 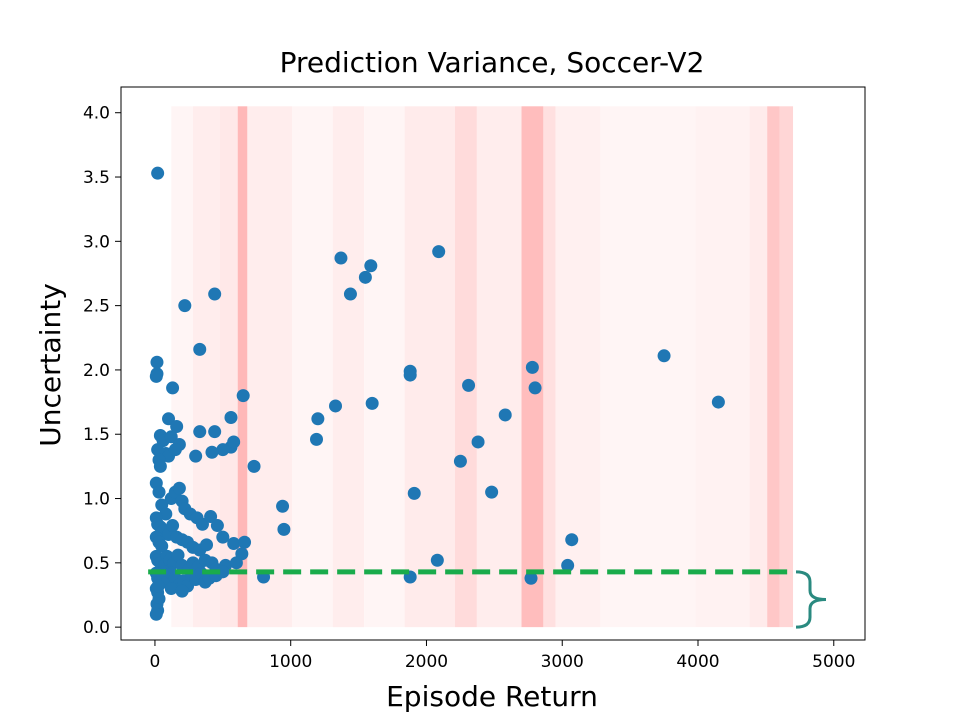 I want to click on y-tick-label: 0.0, so click(x=96, y=628).